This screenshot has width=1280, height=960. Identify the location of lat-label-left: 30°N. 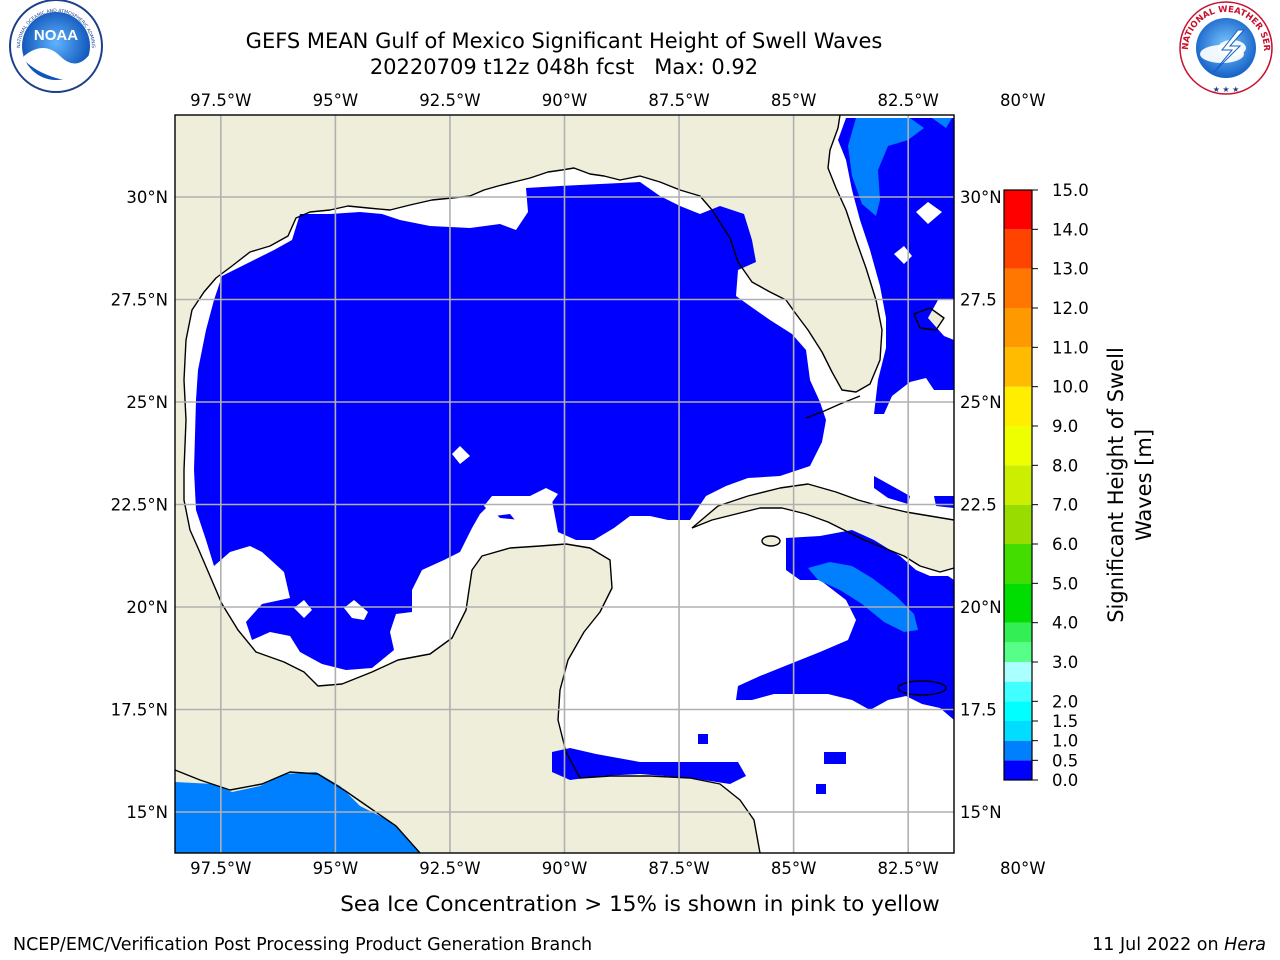
(147, 197).